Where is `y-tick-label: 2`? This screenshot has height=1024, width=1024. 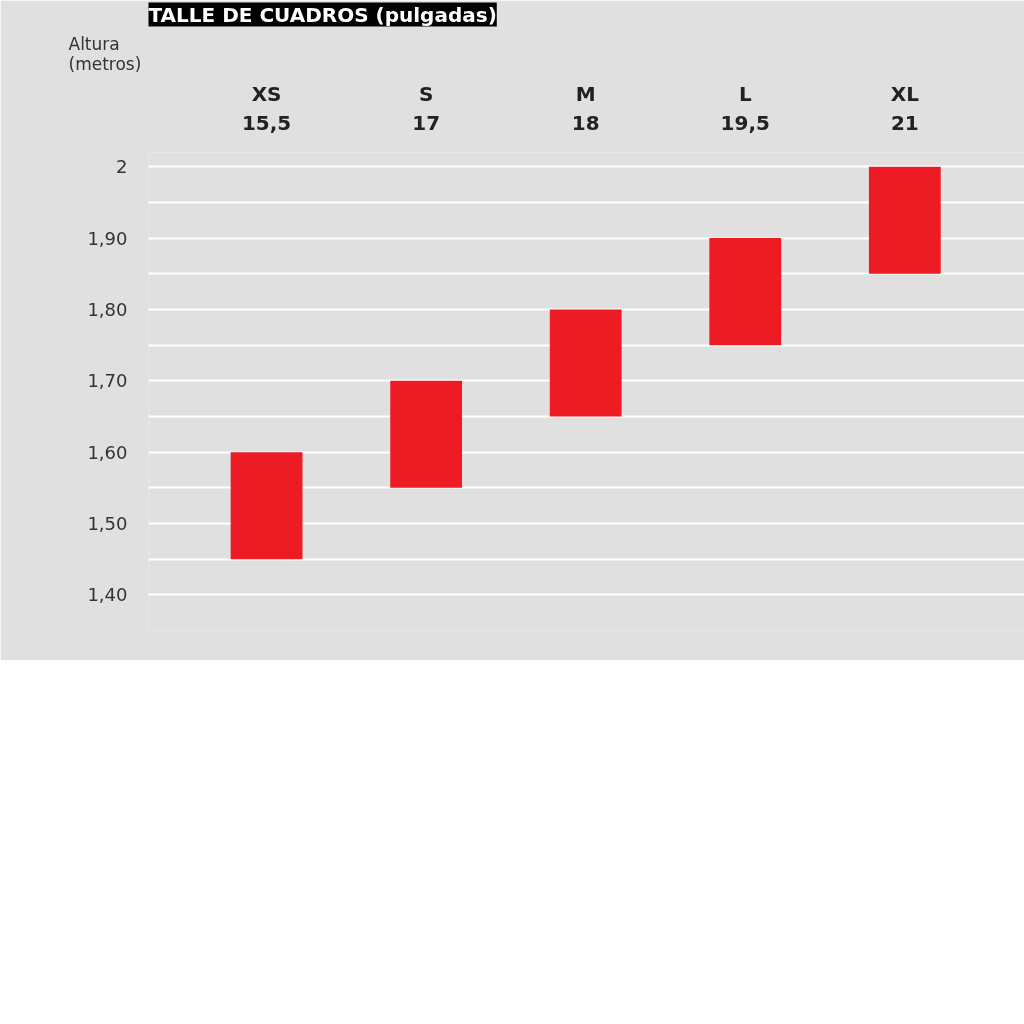
y-tick-label: 2 is located at coordinates (122, 167).